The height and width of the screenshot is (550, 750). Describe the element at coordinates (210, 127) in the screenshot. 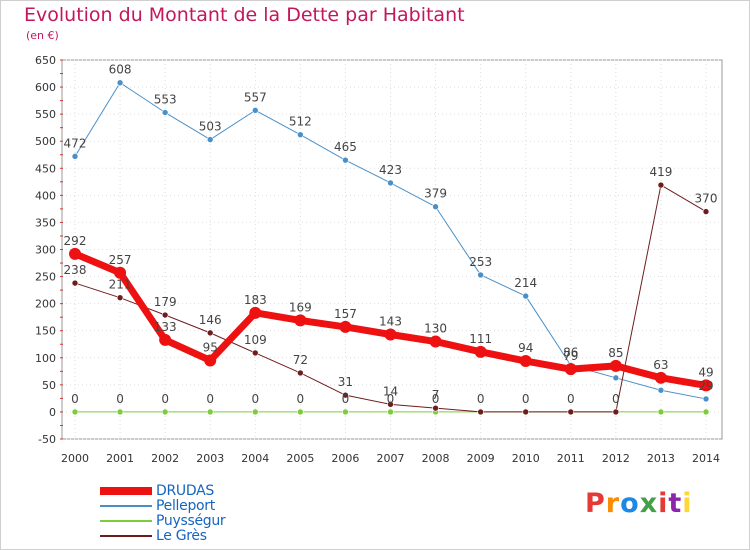

I see `data-label-pelleport: 503` at that location.